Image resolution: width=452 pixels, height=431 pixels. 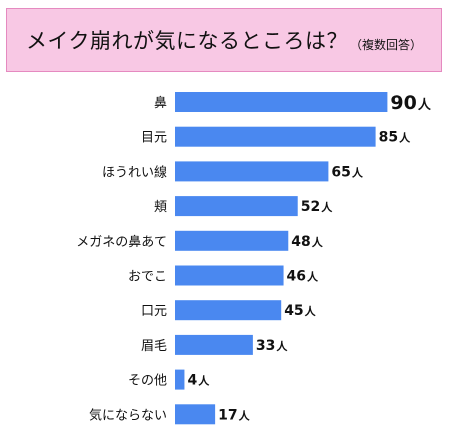 I want to click on data-label: 4人, so click(x=198, y=381).